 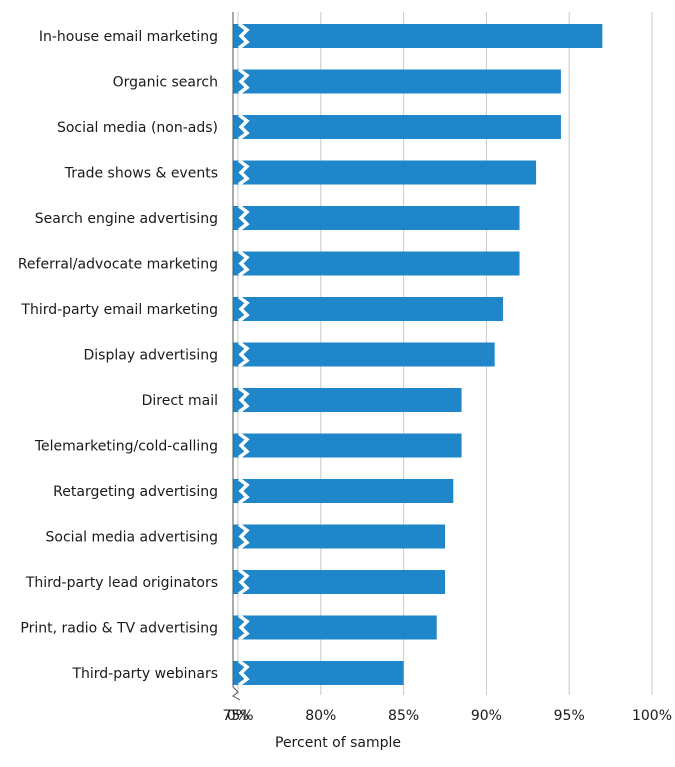 What do you see at coordinates (135, 492) in the screenshot?
I see `category-label: Retargeting advertising` at bounding box center [135, 492].